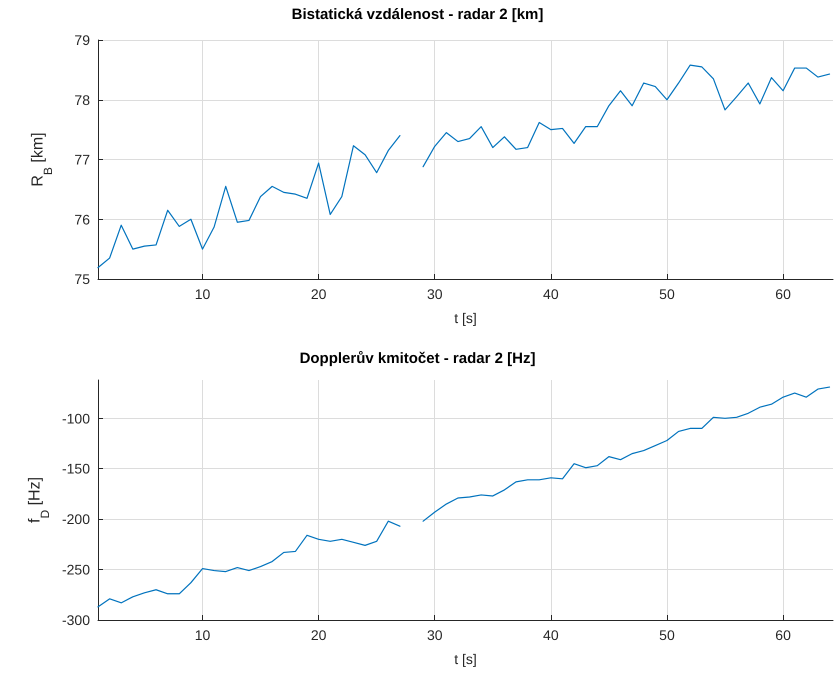  What do you see at coordinates (82, 40) in the screenshot?
I see `y-tick-label: 79` at bounding box center [82, 40].